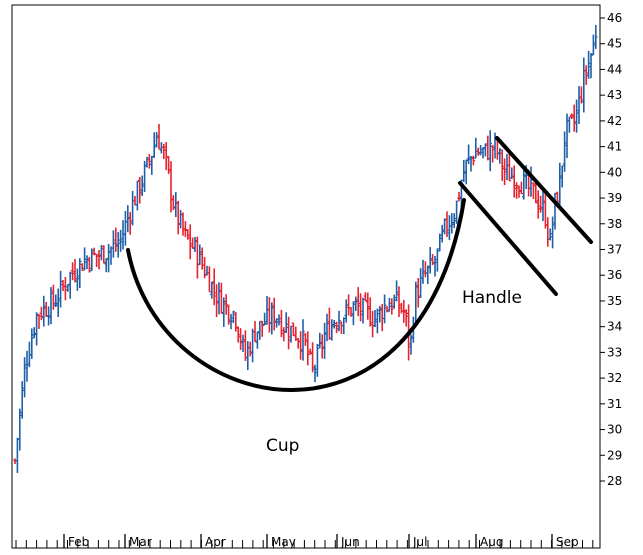  Describe the element at coordinates (614, 481) in the screenshot. I see `y-tick-label: 28` at that location.